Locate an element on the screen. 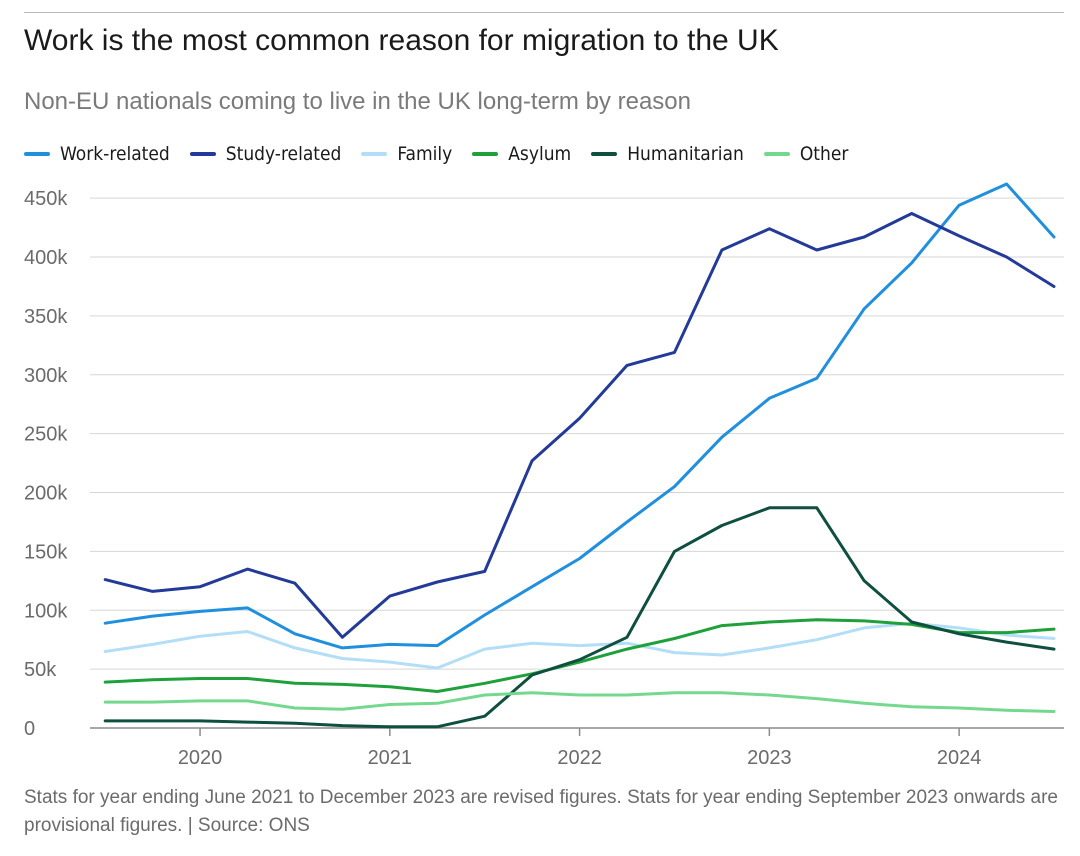 The height and width of the screenshot is (856, 1080). legend-swatch-humanitarian is located at coordinates (604, 154).